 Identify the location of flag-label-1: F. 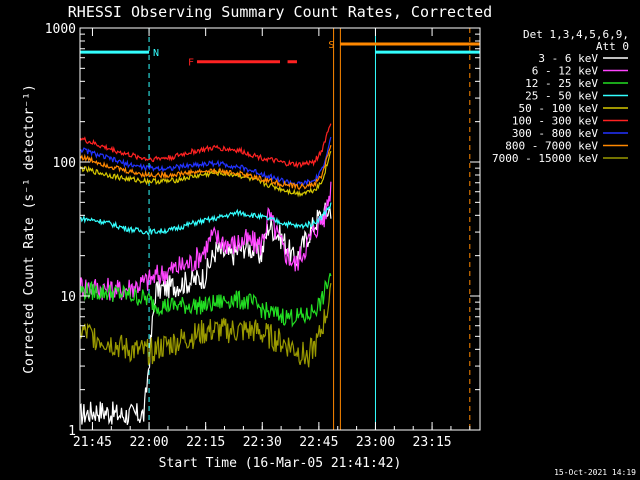
(191, 63).